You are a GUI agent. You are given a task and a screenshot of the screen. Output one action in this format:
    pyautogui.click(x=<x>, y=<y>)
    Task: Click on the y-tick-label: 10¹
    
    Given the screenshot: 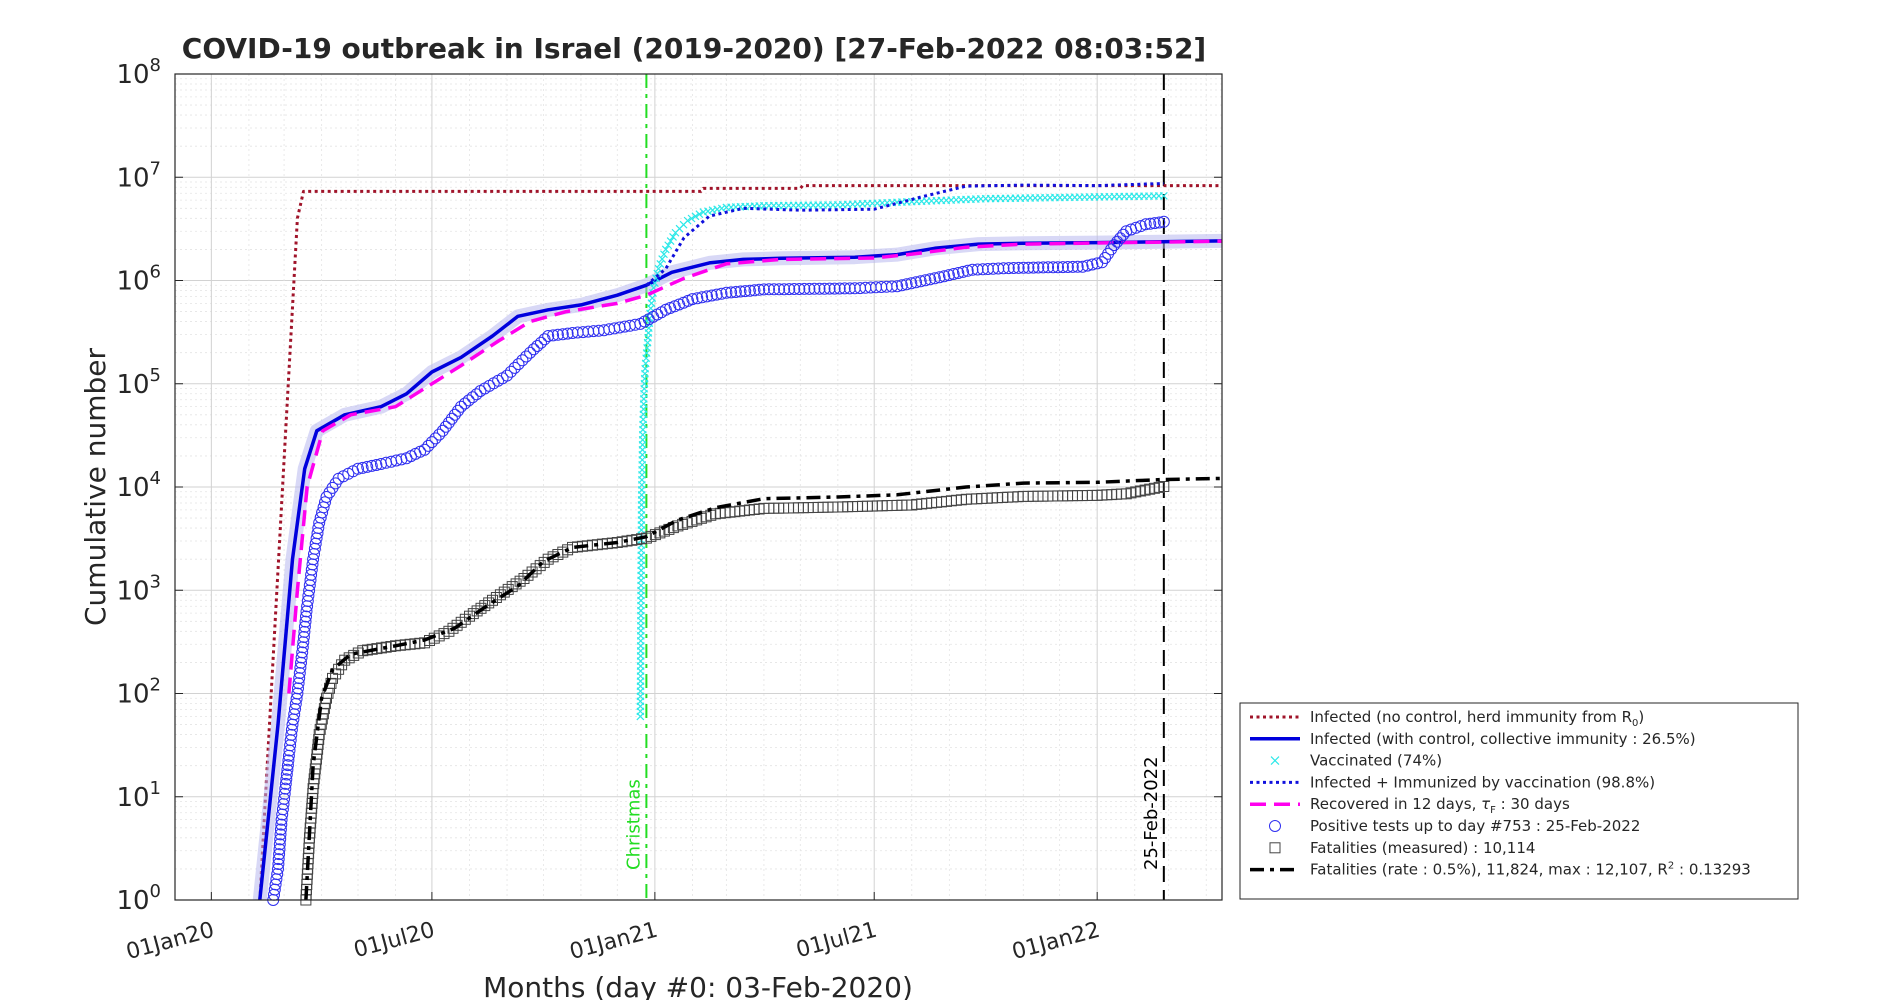 What is the action you would take?
    pyautogui.click(x=138, y=795)
    